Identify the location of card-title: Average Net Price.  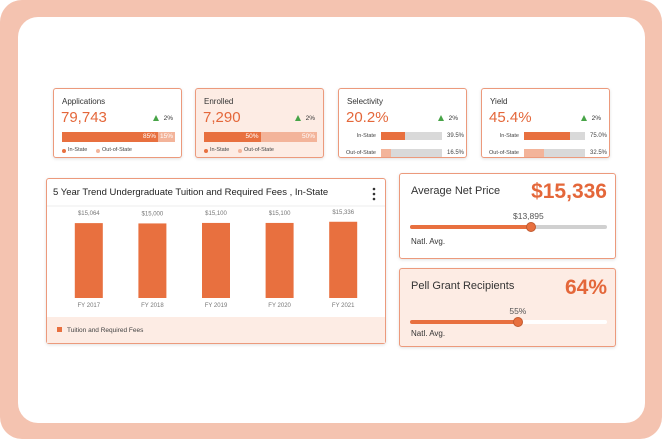
(456, 191).